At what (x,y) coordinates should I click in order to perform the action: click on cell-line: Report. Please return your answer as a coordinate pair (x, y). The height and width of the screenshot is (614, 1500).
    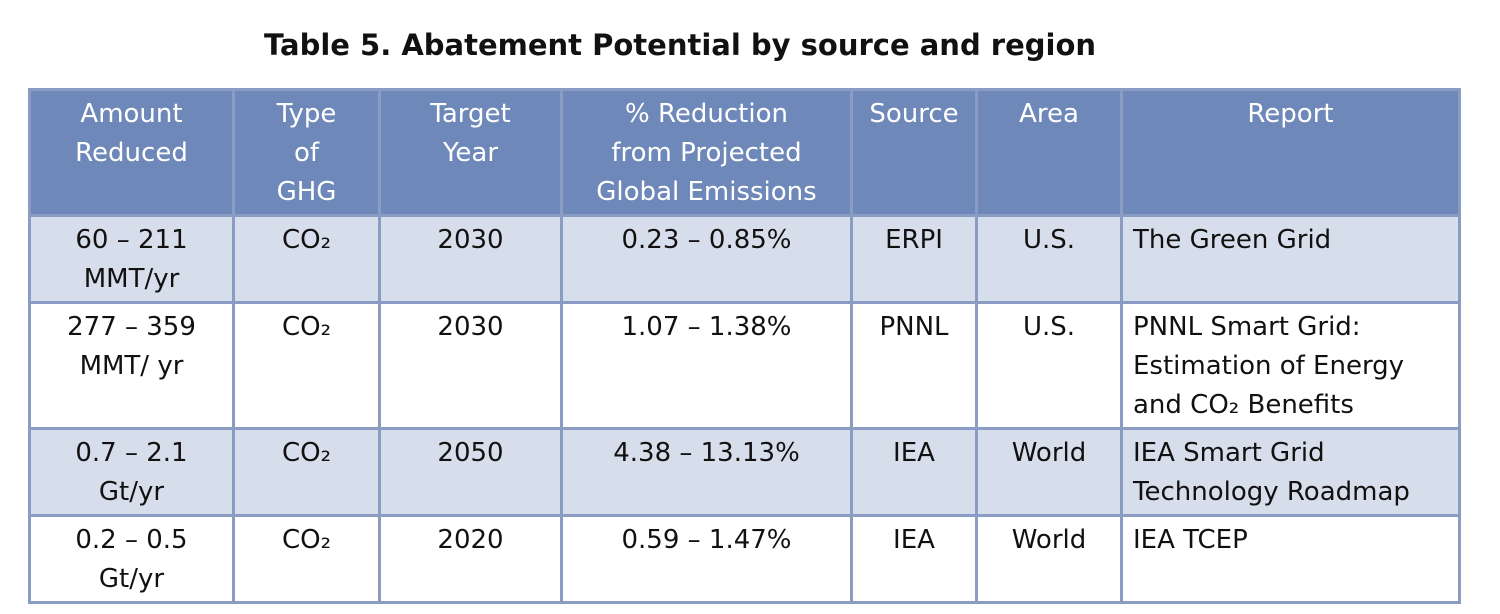
    Looking at the image, I should click on (1290, 114).